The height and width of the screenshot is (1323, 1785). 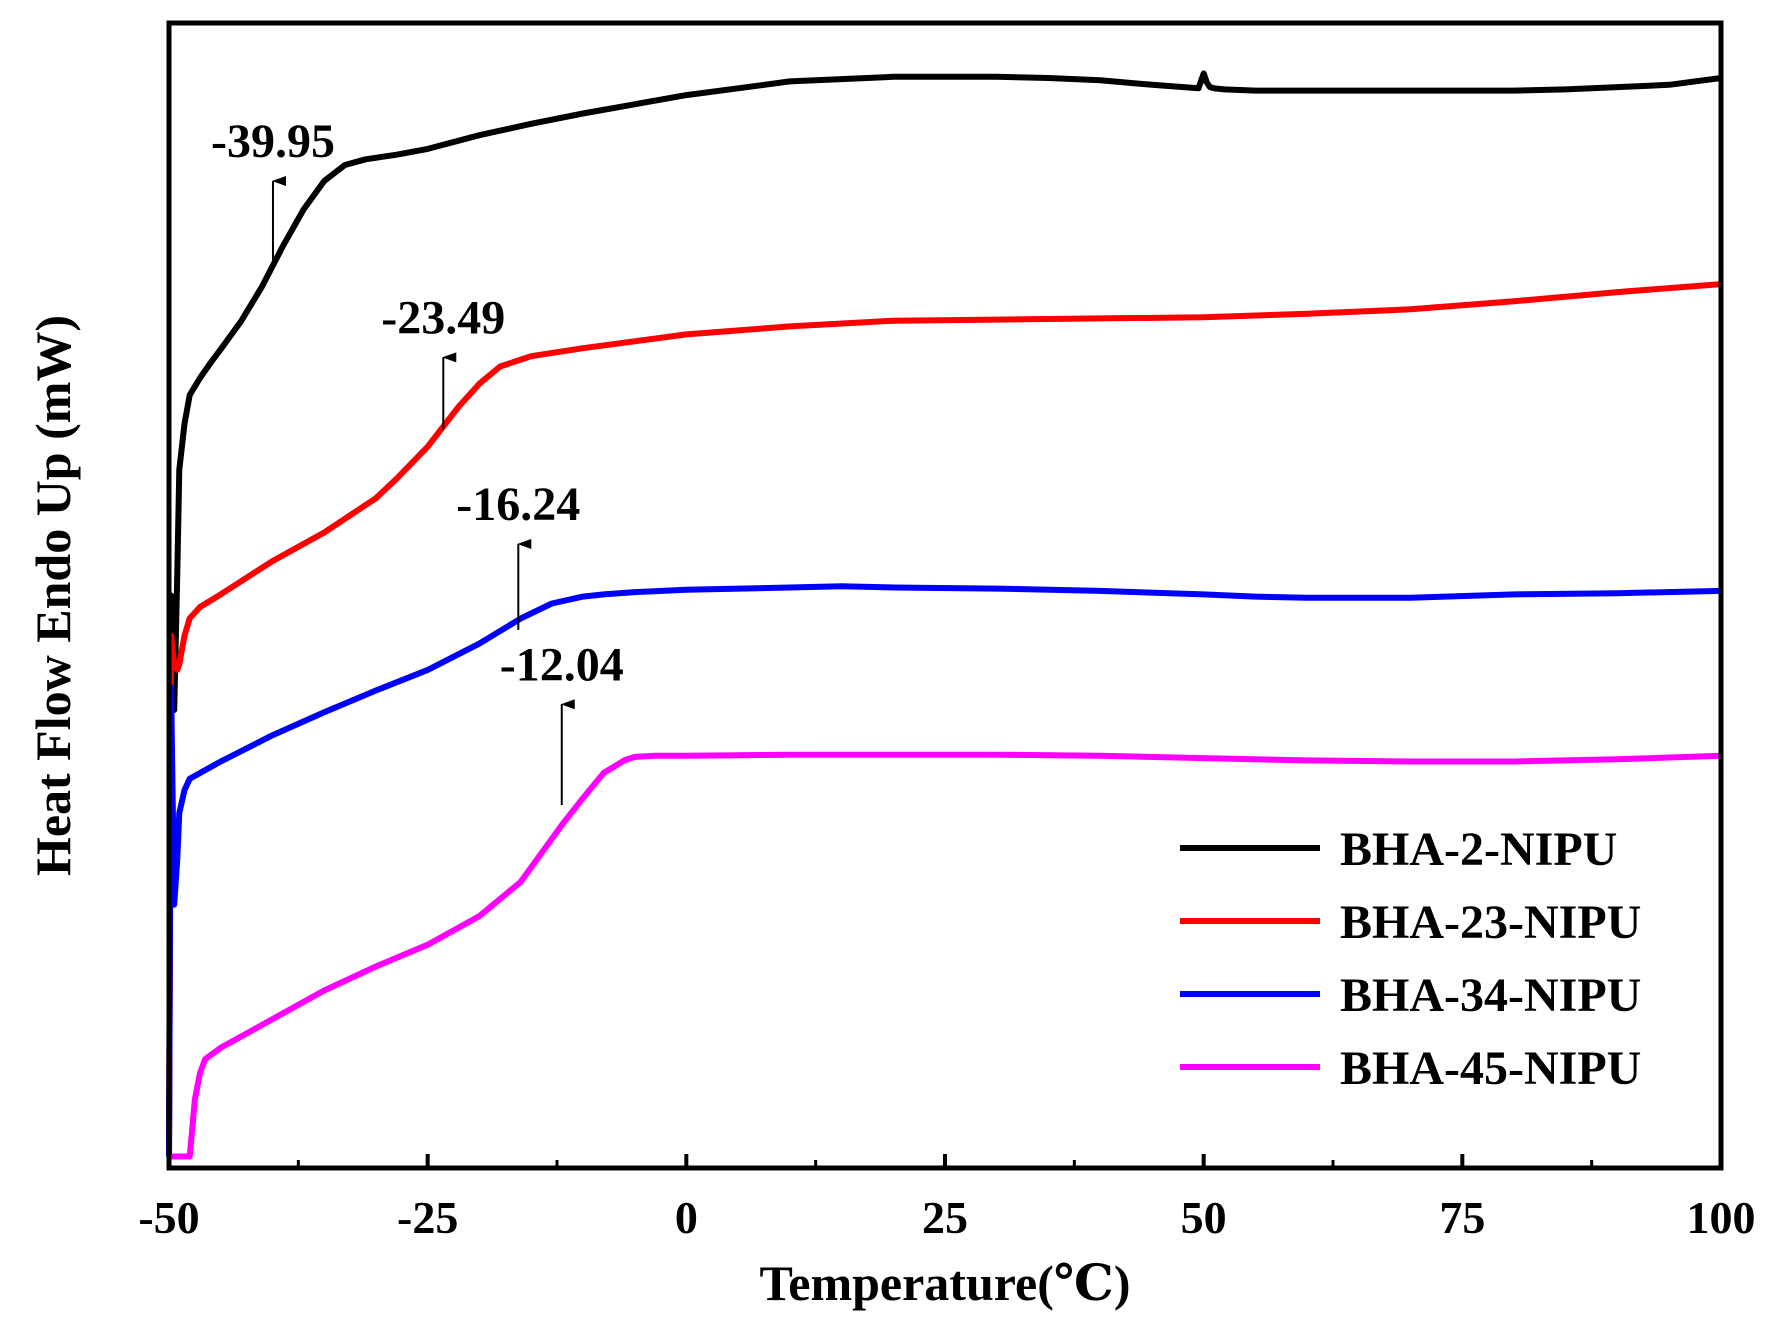 What do you see at coordinates (1490, 922) in the screenshot?
I see `legend-label-2: BHA-23-NIPU` at bounding box center [1490, 922].